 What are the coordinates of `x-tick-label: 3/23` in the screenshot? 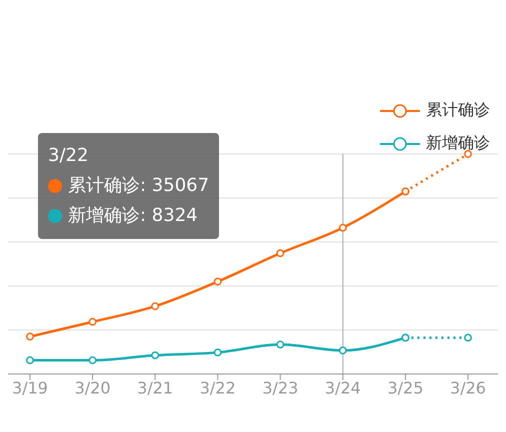 It's located at (280, 388).